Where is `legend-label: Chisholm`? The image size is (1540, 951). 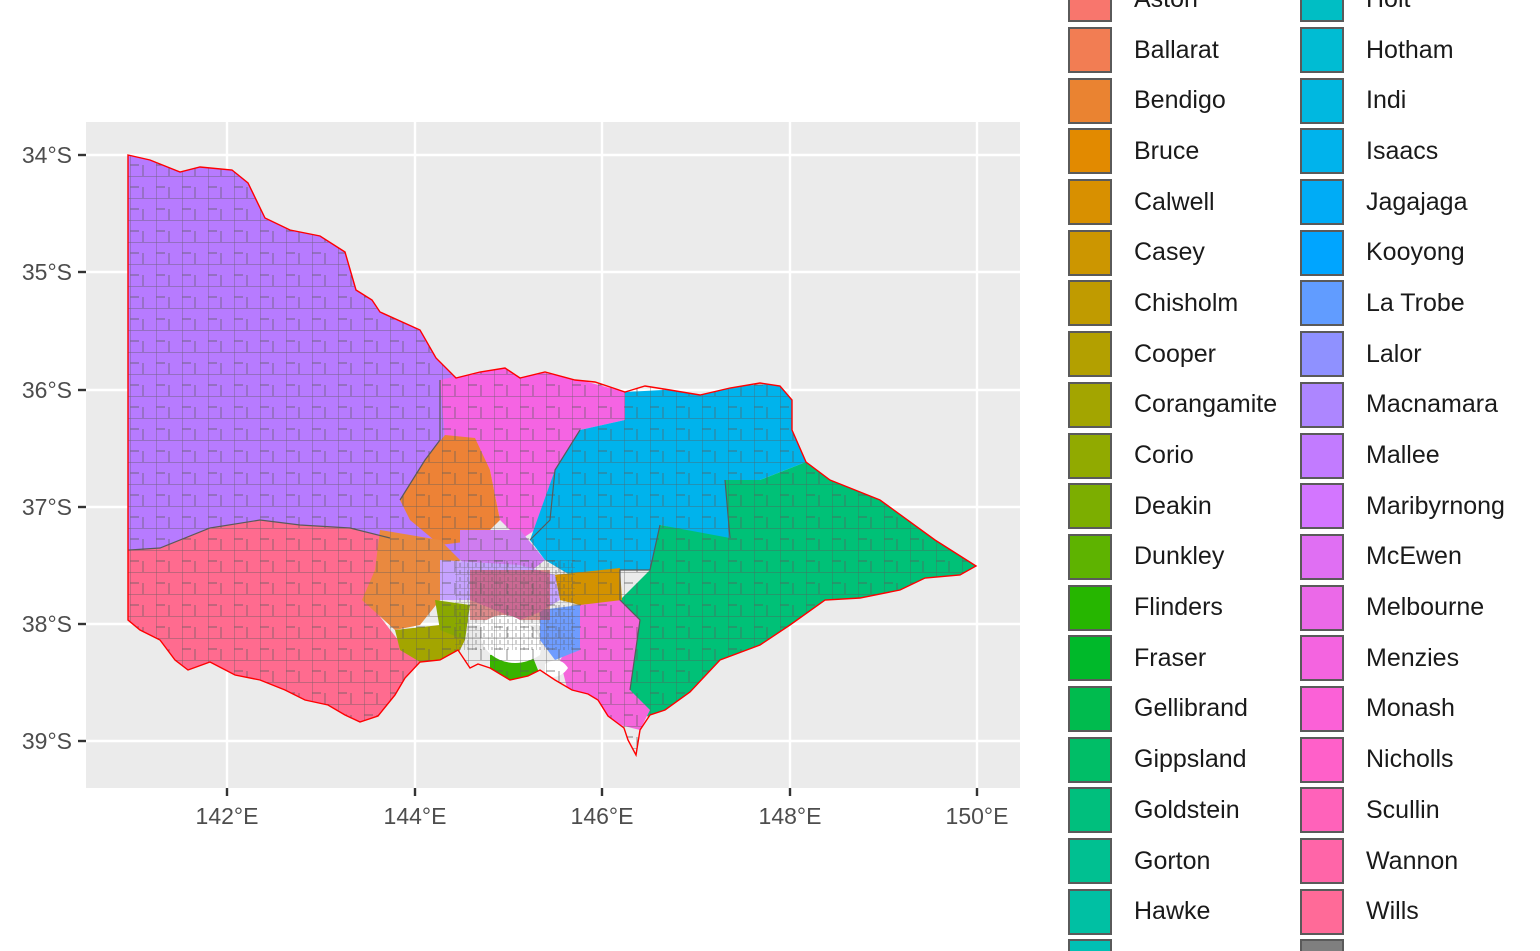
legend-label: Chisholm is located at coordinates (1186, 302).